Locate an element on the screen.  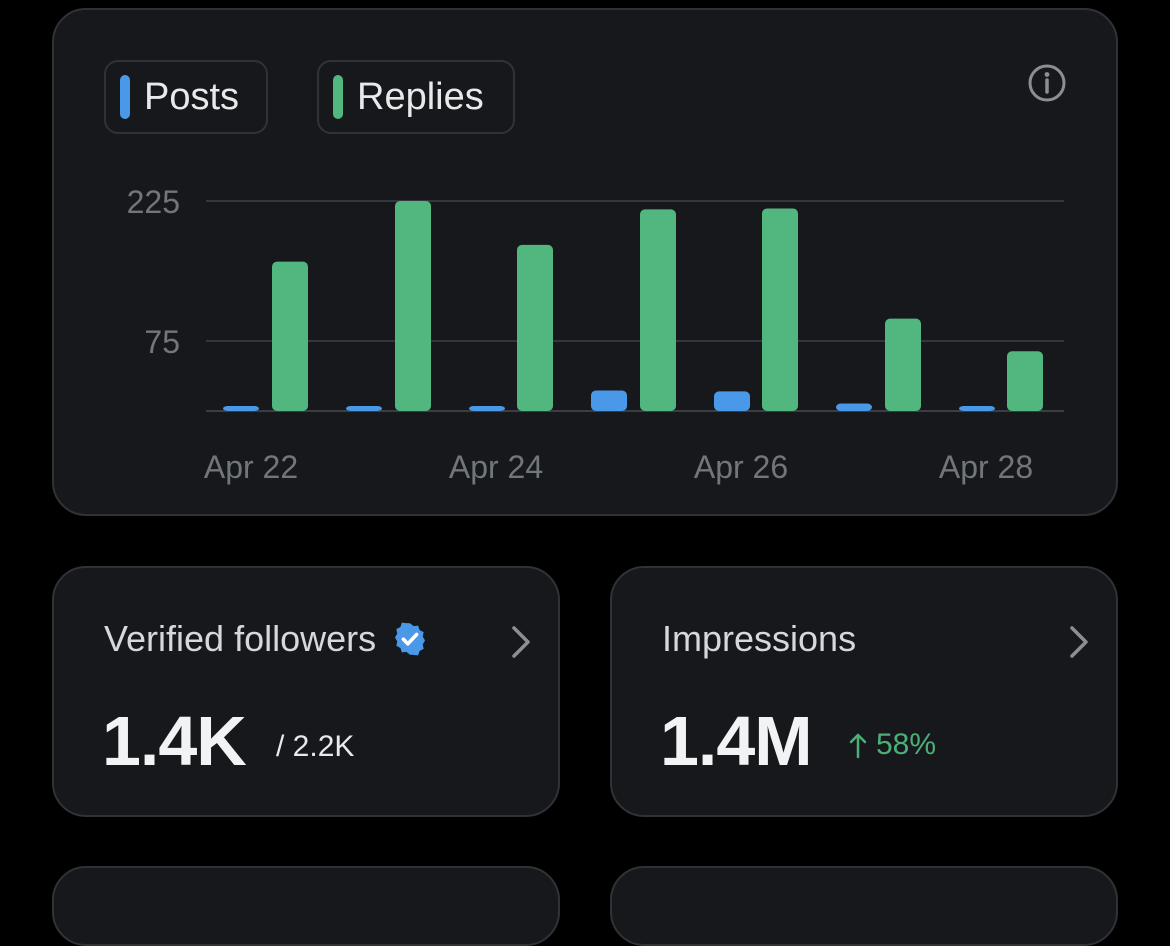
y-tick-label: 75 is located at coordinates (162, 342).